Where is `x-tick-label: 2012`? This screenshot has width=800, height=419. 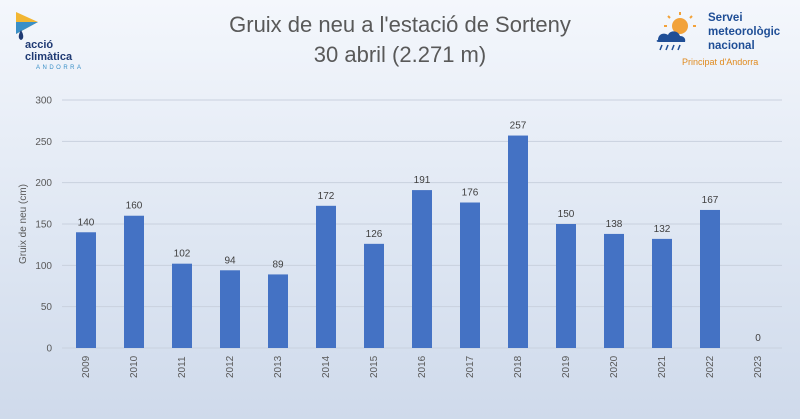 x-tick-label: 2012 is located at coordinates (230, 366).